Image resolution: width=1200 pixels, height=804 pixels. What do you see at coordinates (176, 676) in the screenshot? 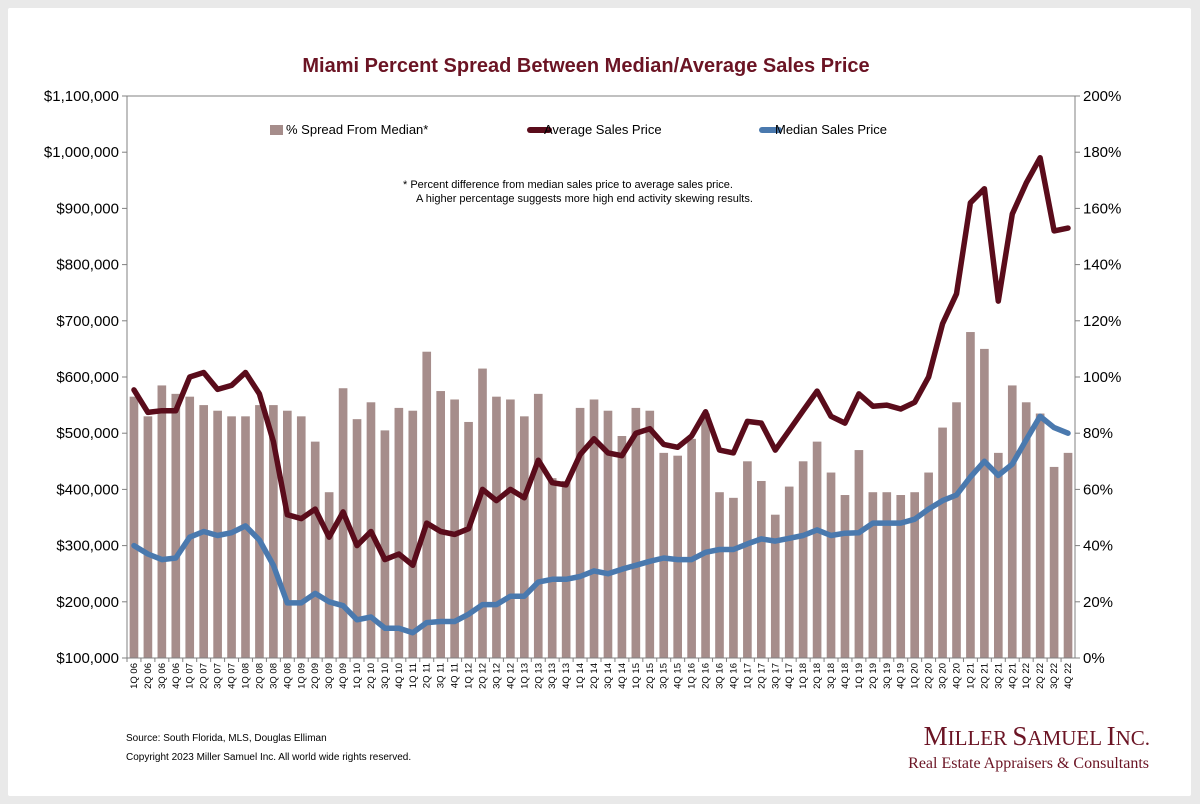
I see `x-tick-label: 4Q 06` at bounding box center [176, 676].